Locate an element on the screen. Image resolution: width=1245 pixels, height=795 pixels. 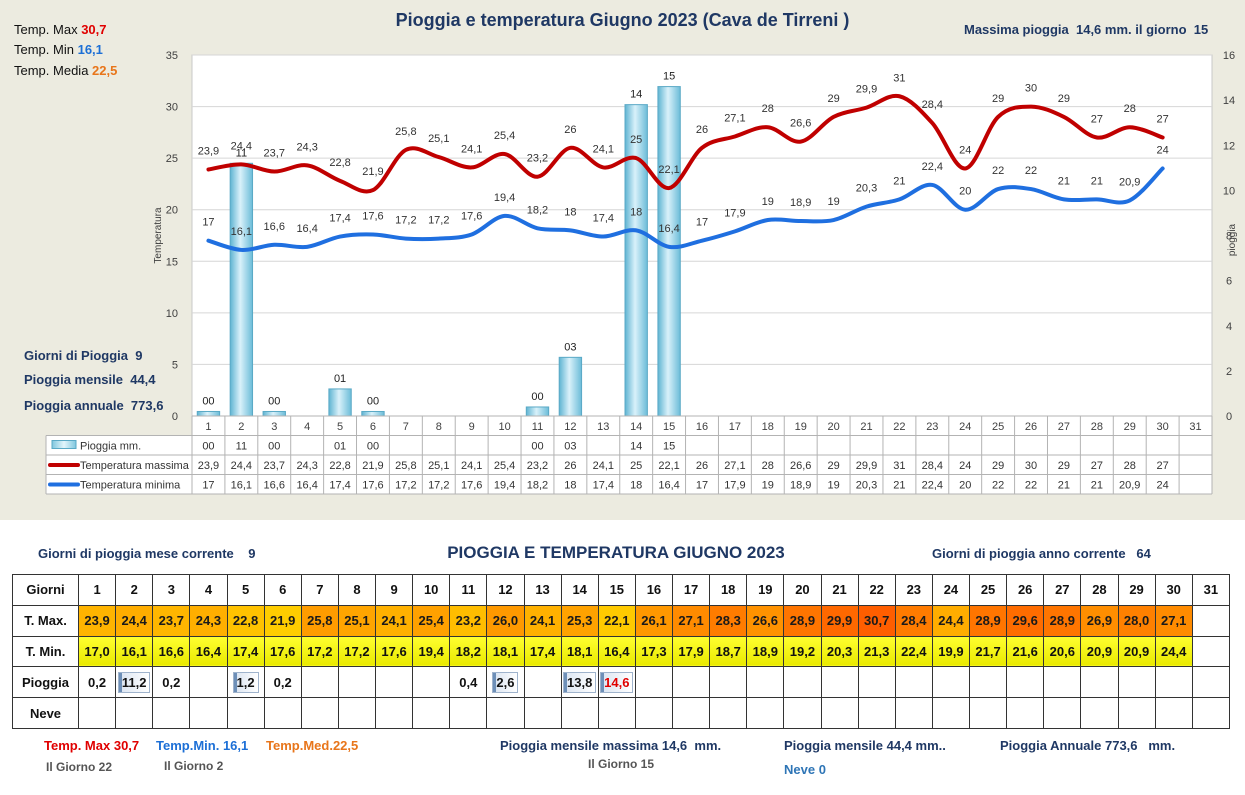
stat-tmed-label: Temp. Media is located at coordinates (51, 70).